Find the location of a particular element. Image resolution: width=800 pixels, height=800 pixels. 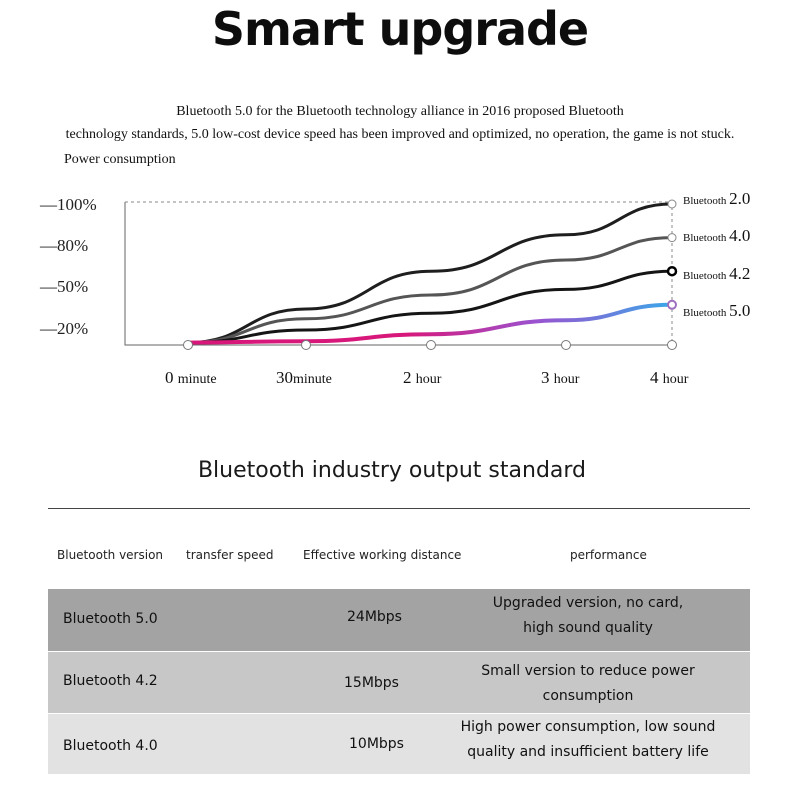

x-tick-label: 30minute is located at coordinates (304, 377).